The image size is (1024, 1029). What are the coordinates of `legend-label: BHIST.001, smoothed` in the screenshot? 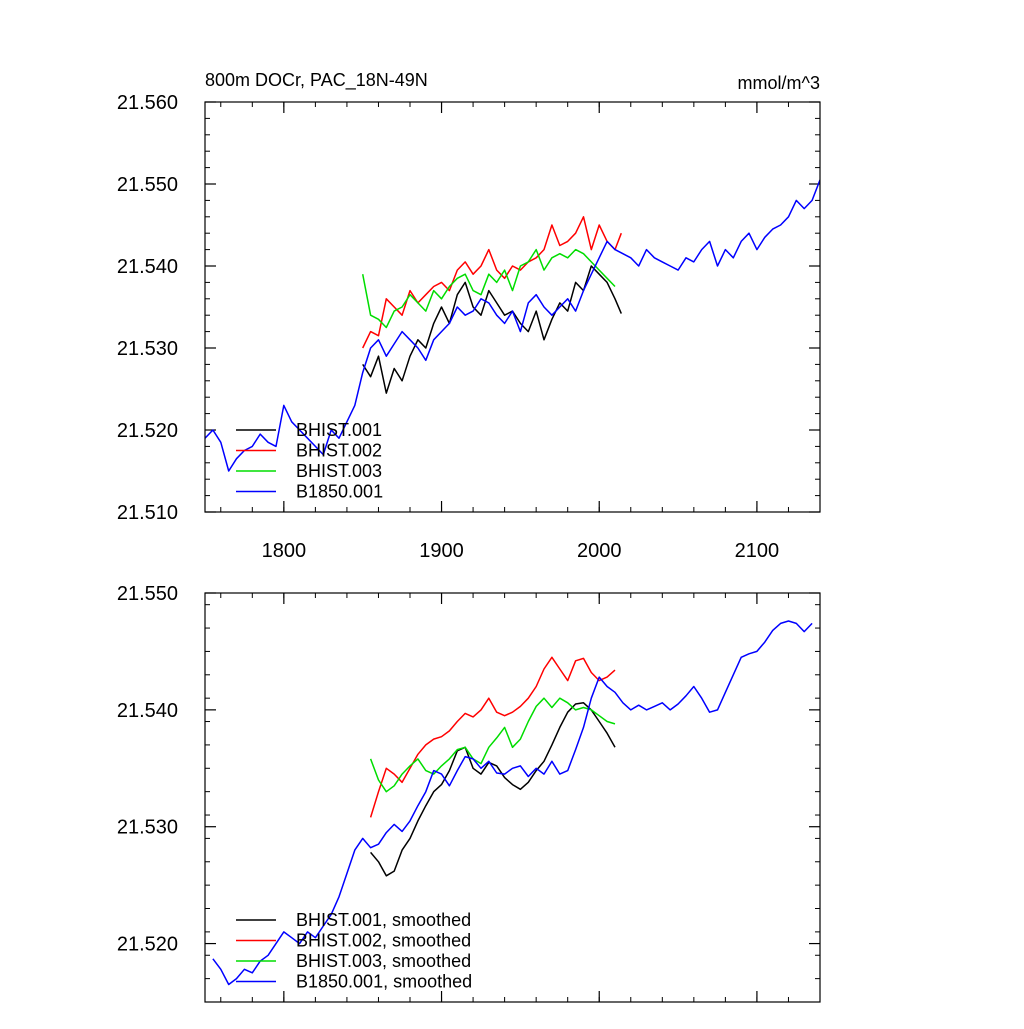 It's located at (383, 920).